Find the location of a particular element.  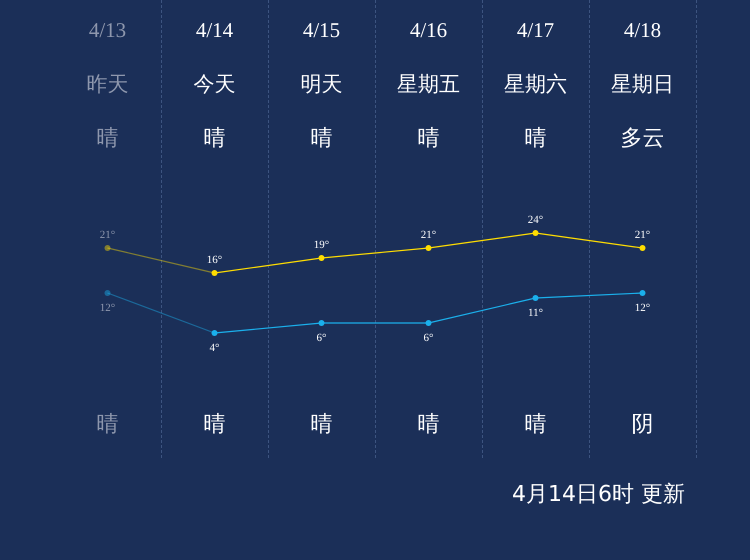

x-tick-label: 4/17 is located at coordinates (536, 30).